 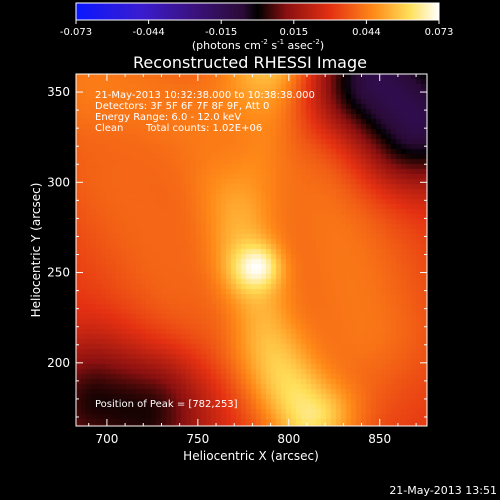 I want to click on x-tick-label: 800, so click(x=288, y=439).